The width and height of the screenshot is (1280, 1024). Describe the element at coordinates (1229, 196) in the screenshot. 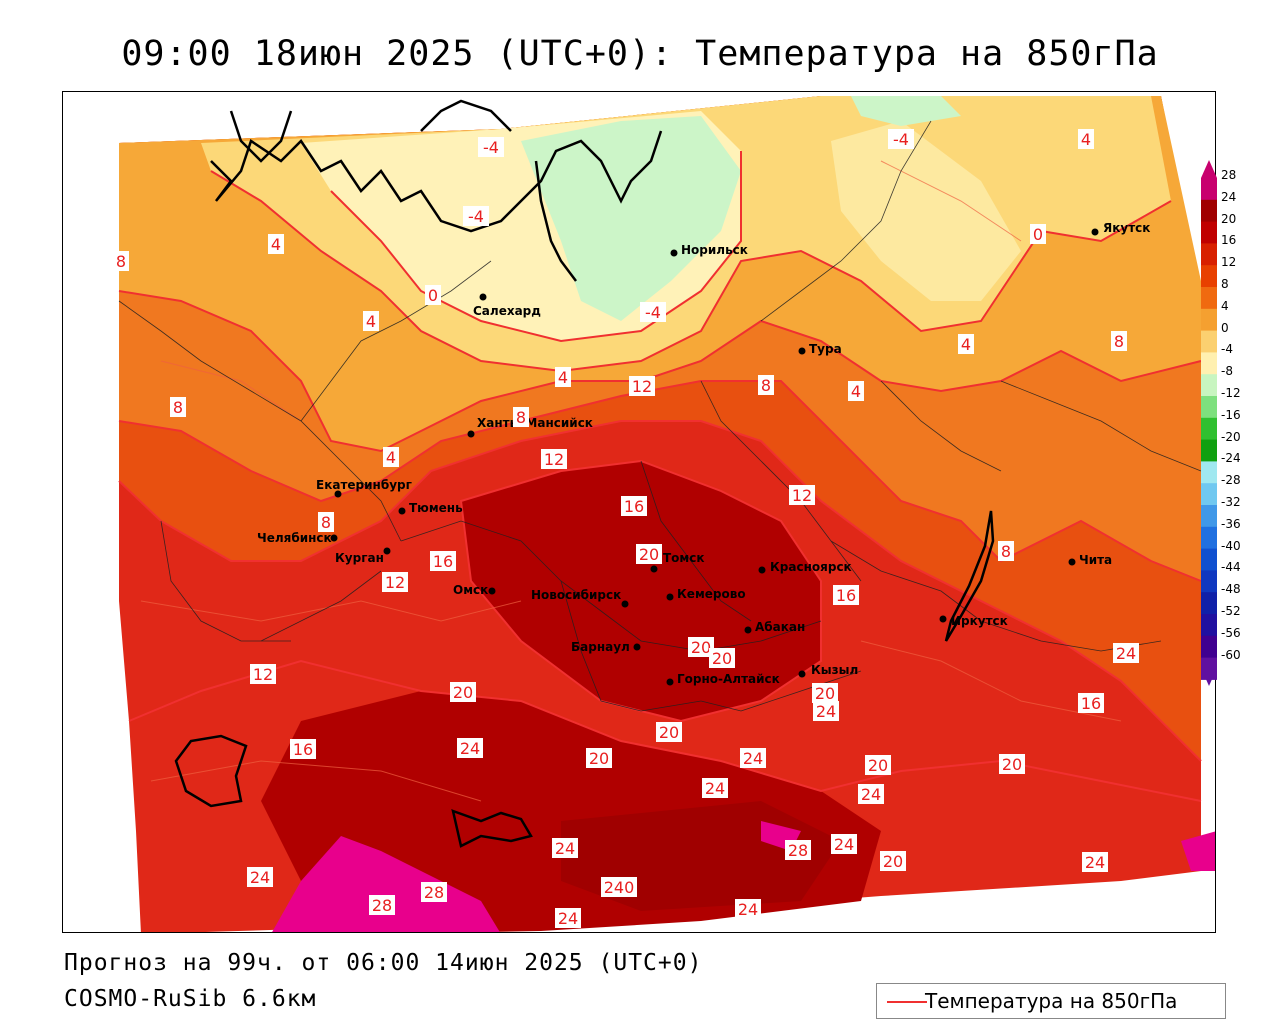

I see `colorbar-tick-label: 24` at that location.